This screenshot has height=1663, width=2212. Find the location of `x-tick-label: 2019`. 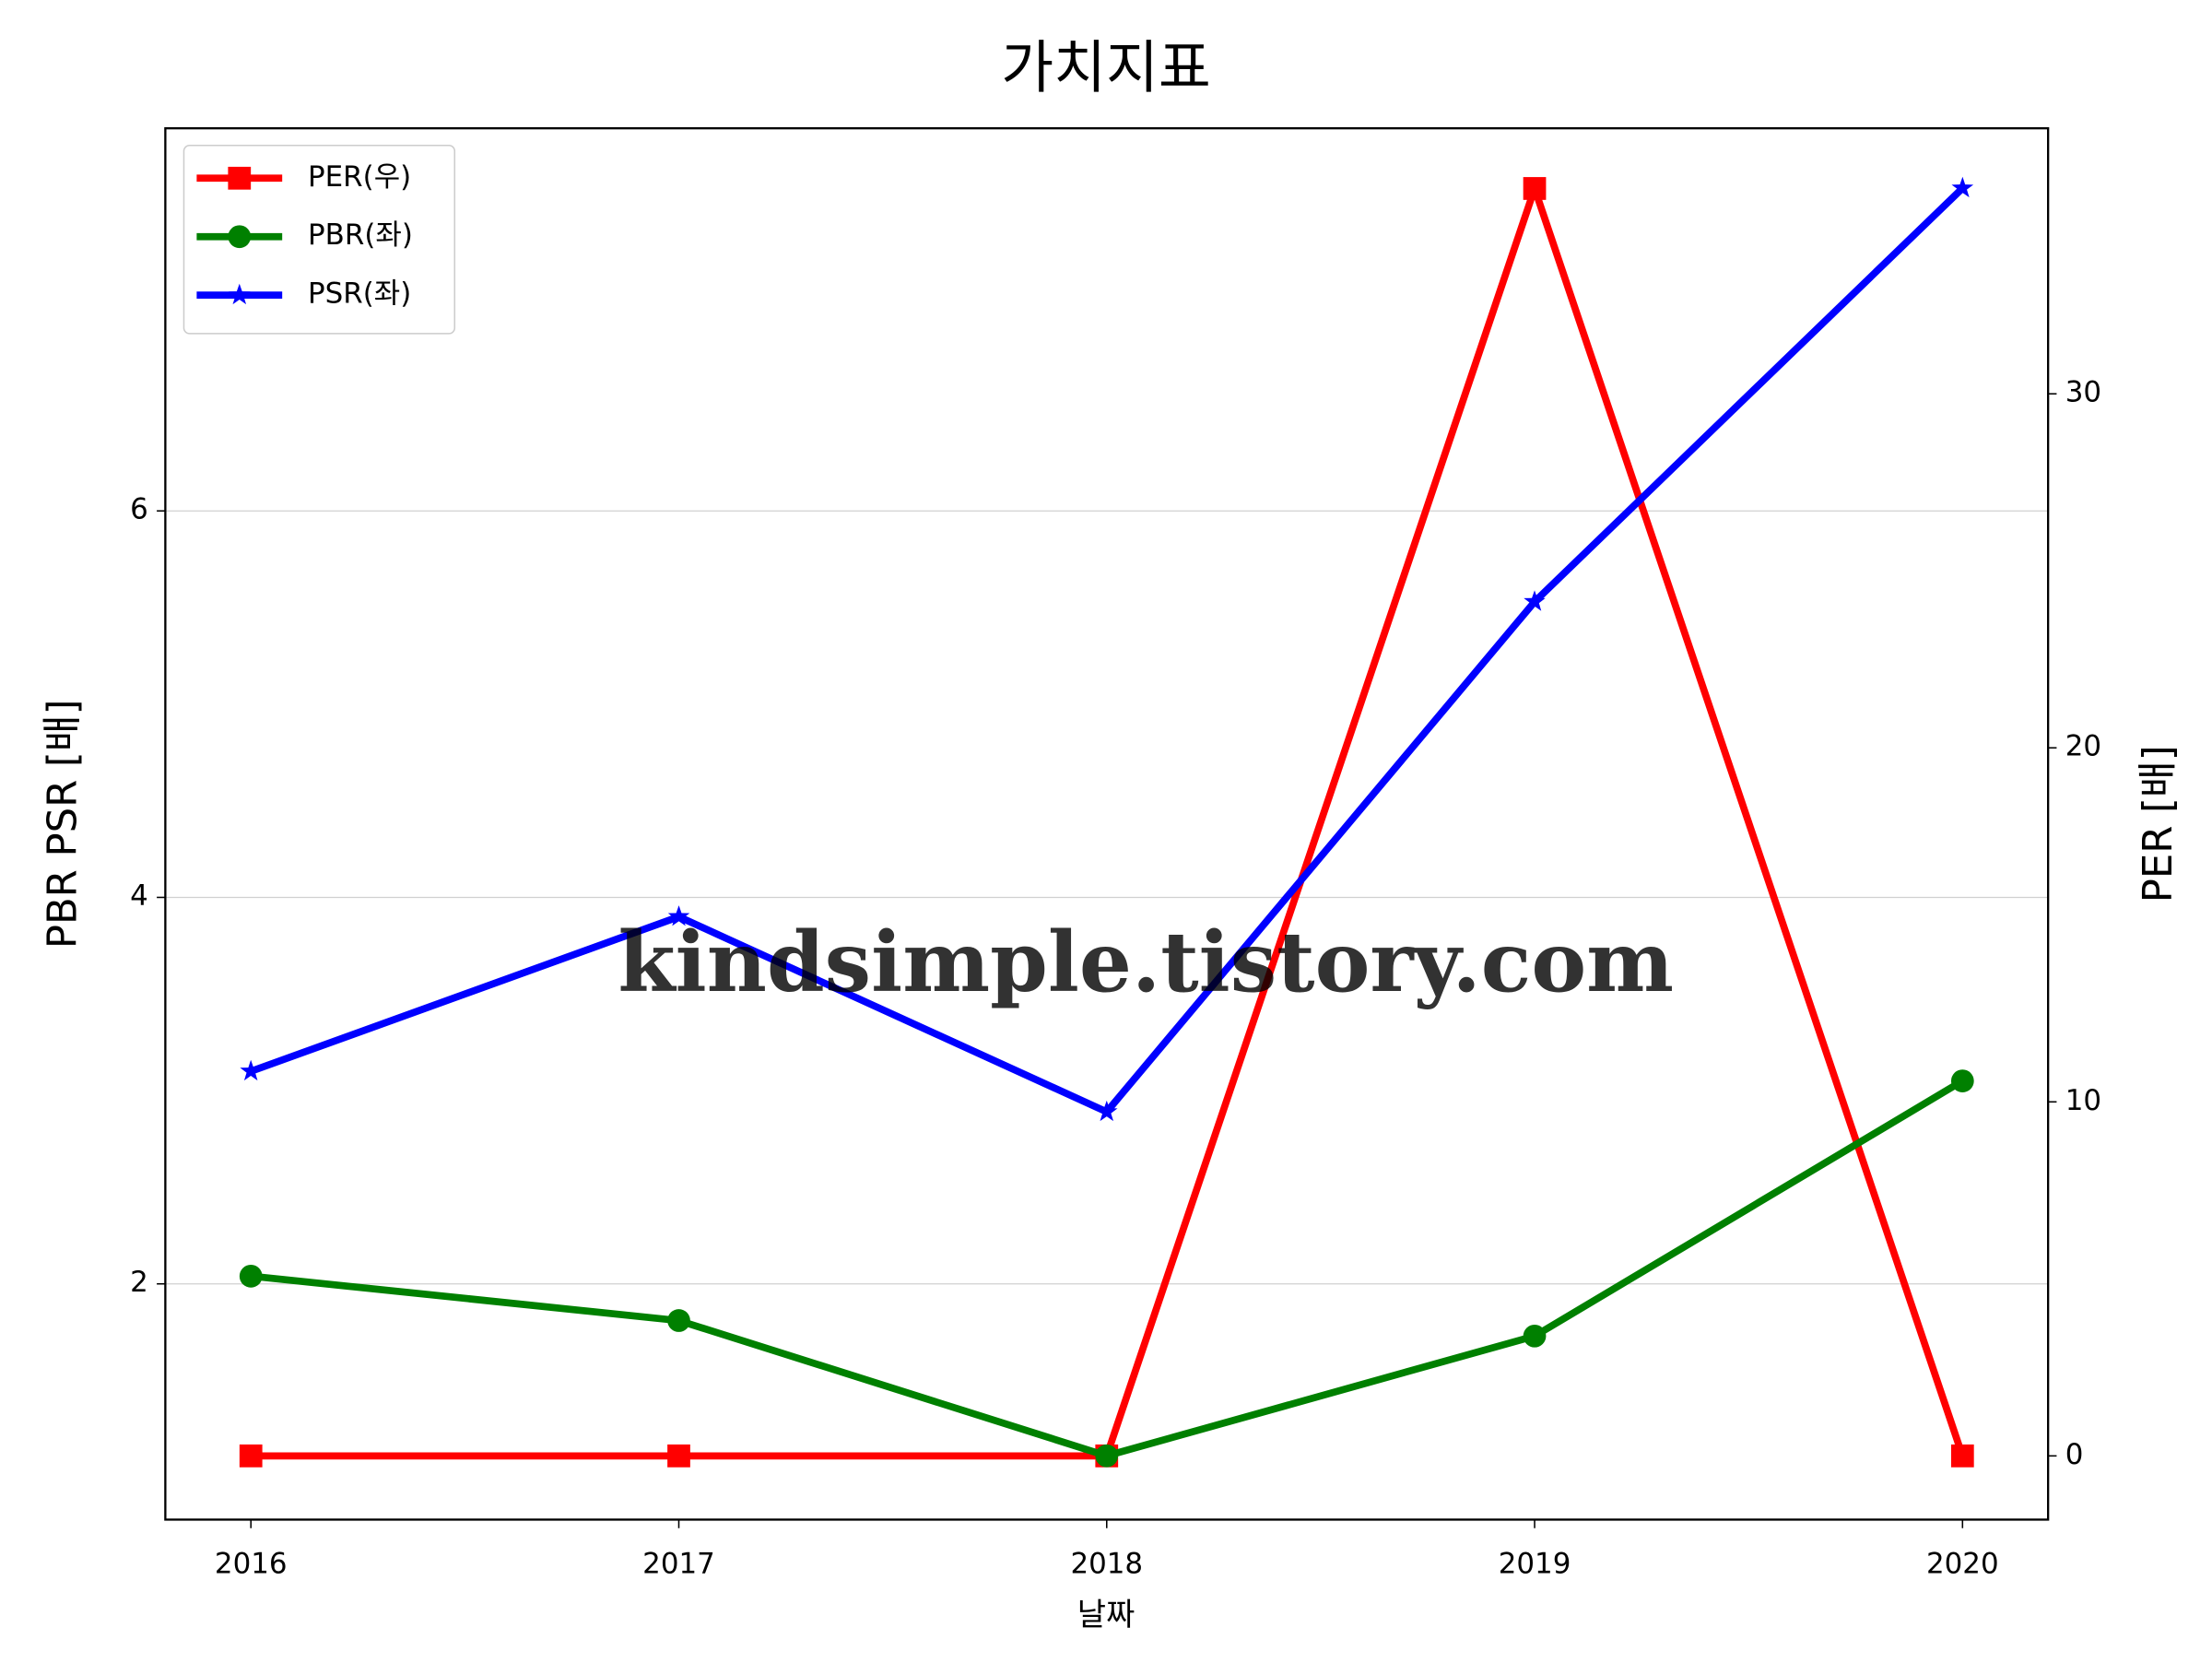

x-tick-label: 2019 is located at coordinates (1535, 1563).